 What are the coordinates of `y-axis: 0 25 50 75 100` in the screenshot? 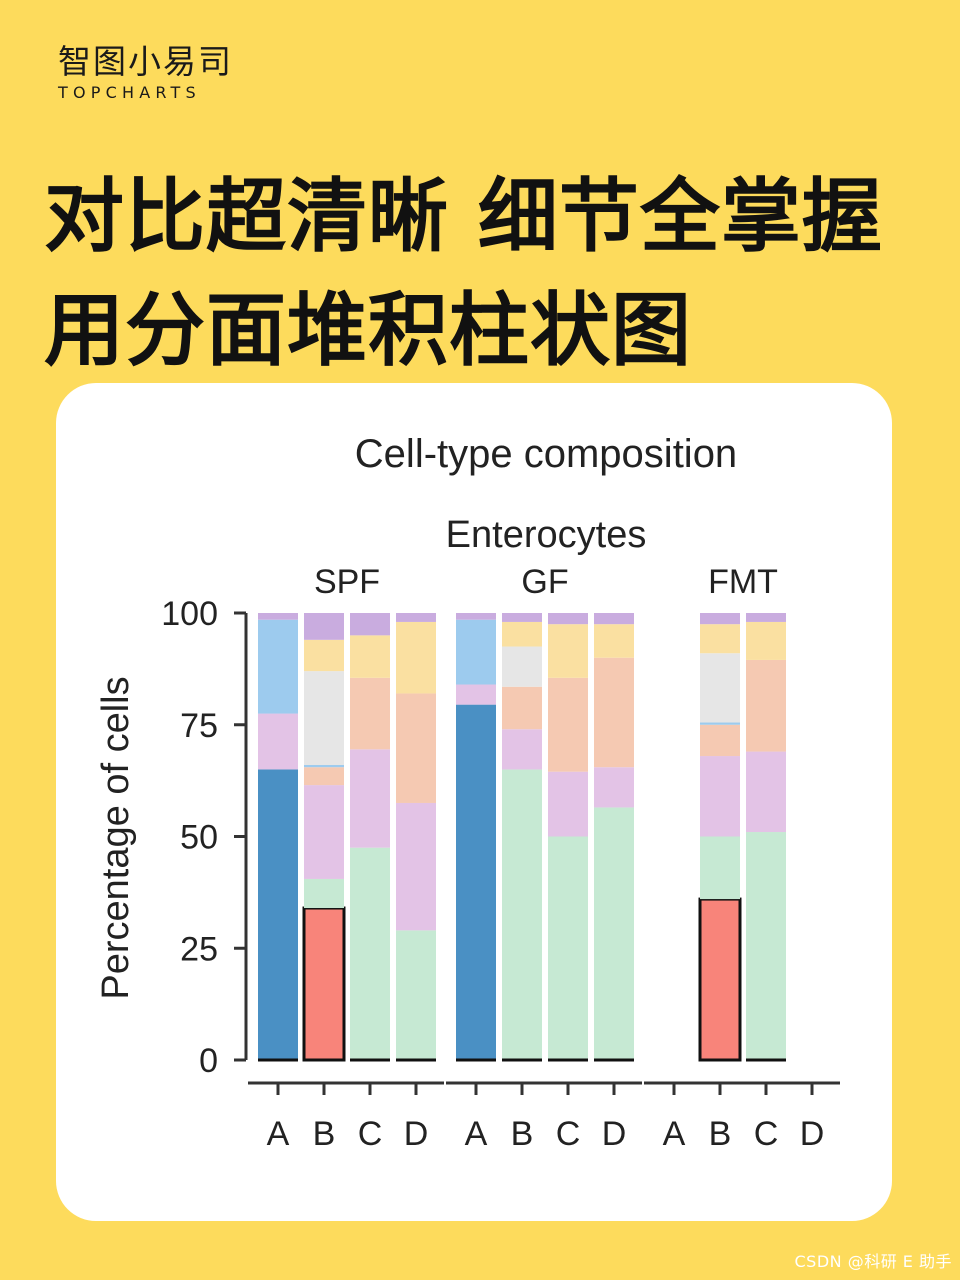 It's located at (204, 837).